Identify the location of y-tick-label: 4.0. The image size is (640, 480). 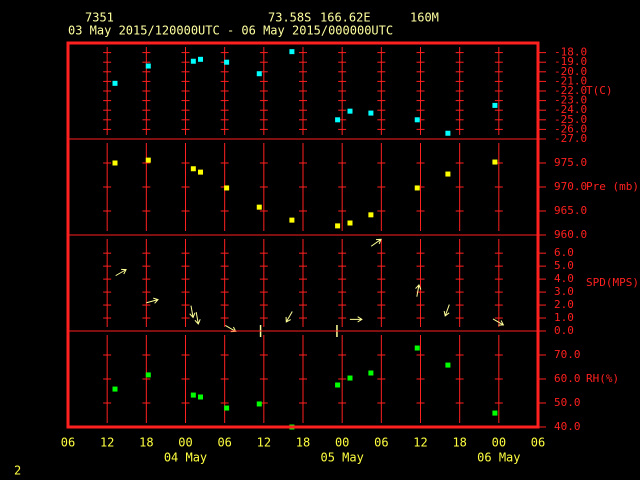
(564, 278).